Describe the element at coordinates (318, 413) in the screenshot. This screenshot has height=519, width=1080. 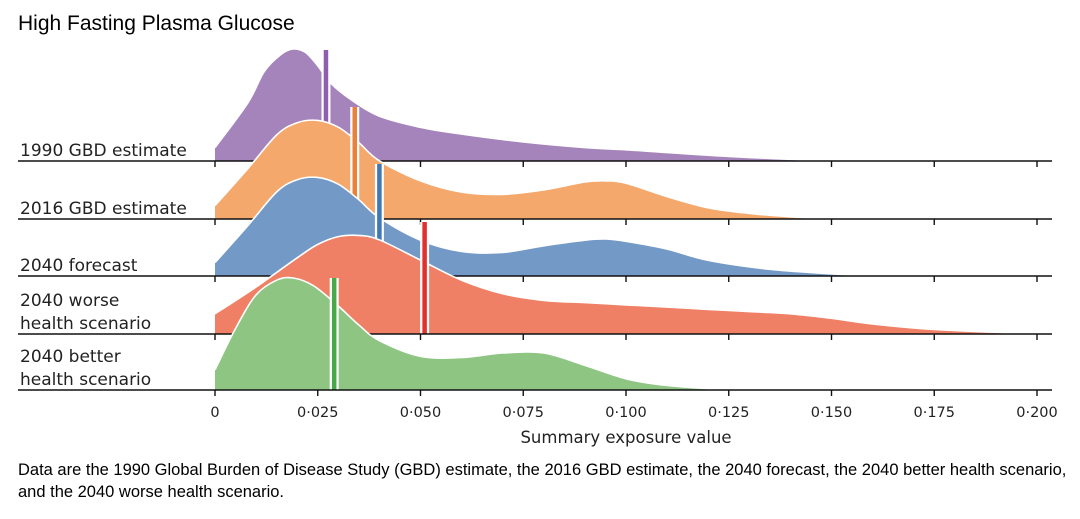
I see `x-tick-label: 0·025` at that location.